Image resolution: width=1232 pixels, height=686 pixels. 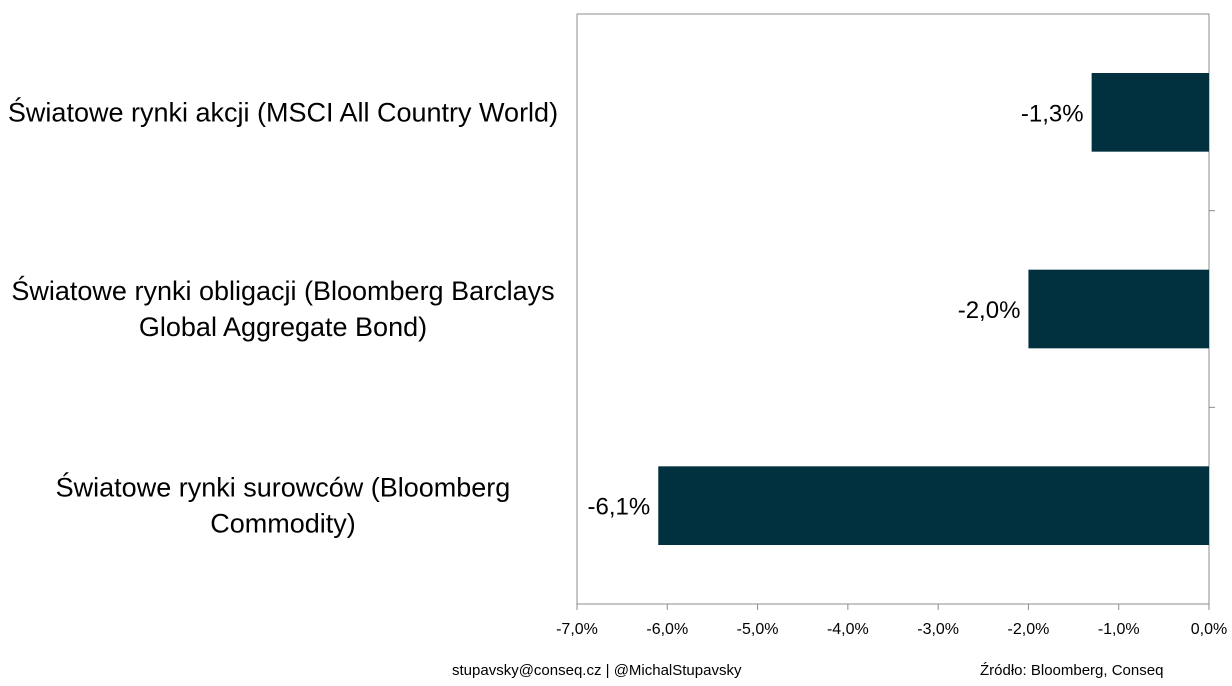 What do you see at coordinates (577, 629) in the screenshot?
I see `x-tick-label: -7,0%` at bounding box center [577, 629].